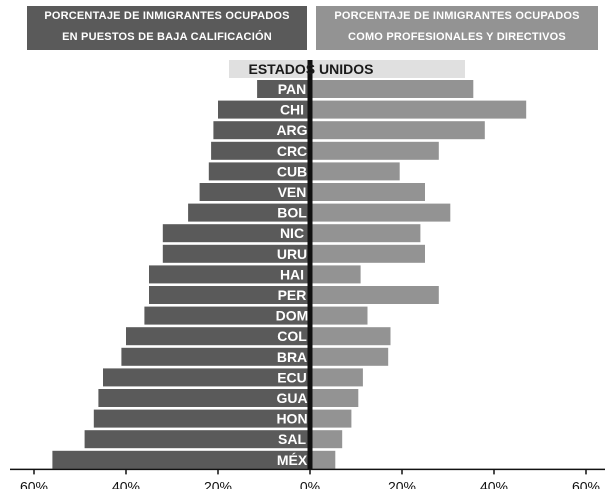 This screenshot has height=489, width=610. What do you see at coordinates (292, 192) in the screenshot?
I see `category-label: VEN` at bounding box center [292, 192].